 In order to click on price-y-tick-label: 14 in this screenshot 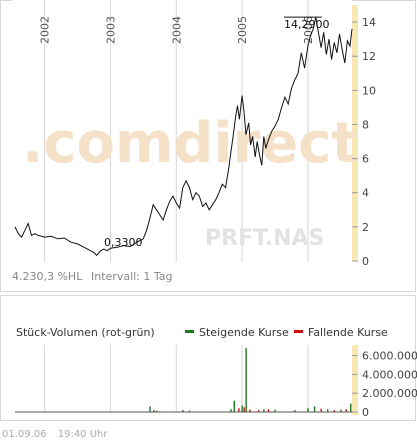, I will do `click(369, 22)`.